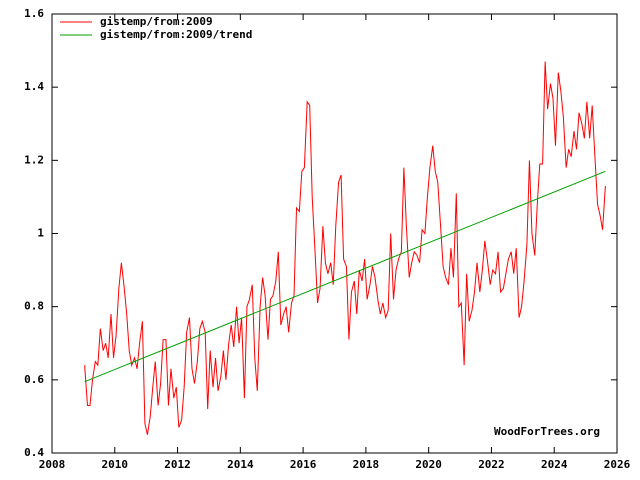  What do you see at coordinates (34, 379) in the screenshot?
I see `y-tick-label: 0.6` at bounding box center [34, 379].